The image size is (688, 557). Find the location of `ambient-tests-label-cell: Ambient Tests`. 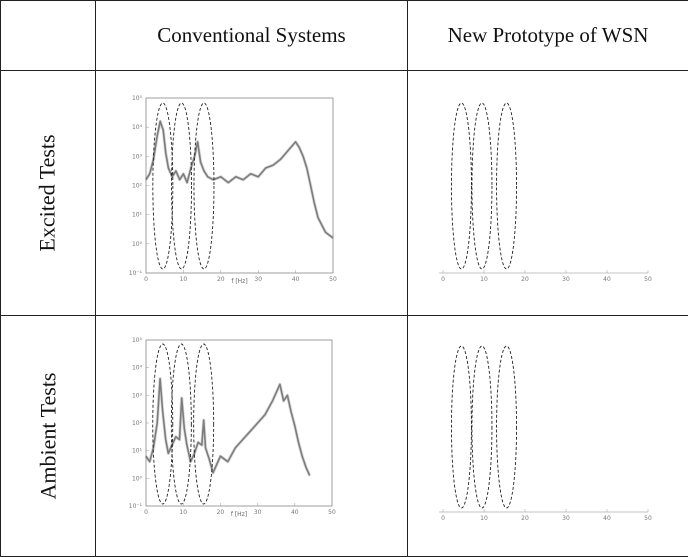

ambient-tests-label-cell: Ambient Tests is located at coordinates (48, 436).